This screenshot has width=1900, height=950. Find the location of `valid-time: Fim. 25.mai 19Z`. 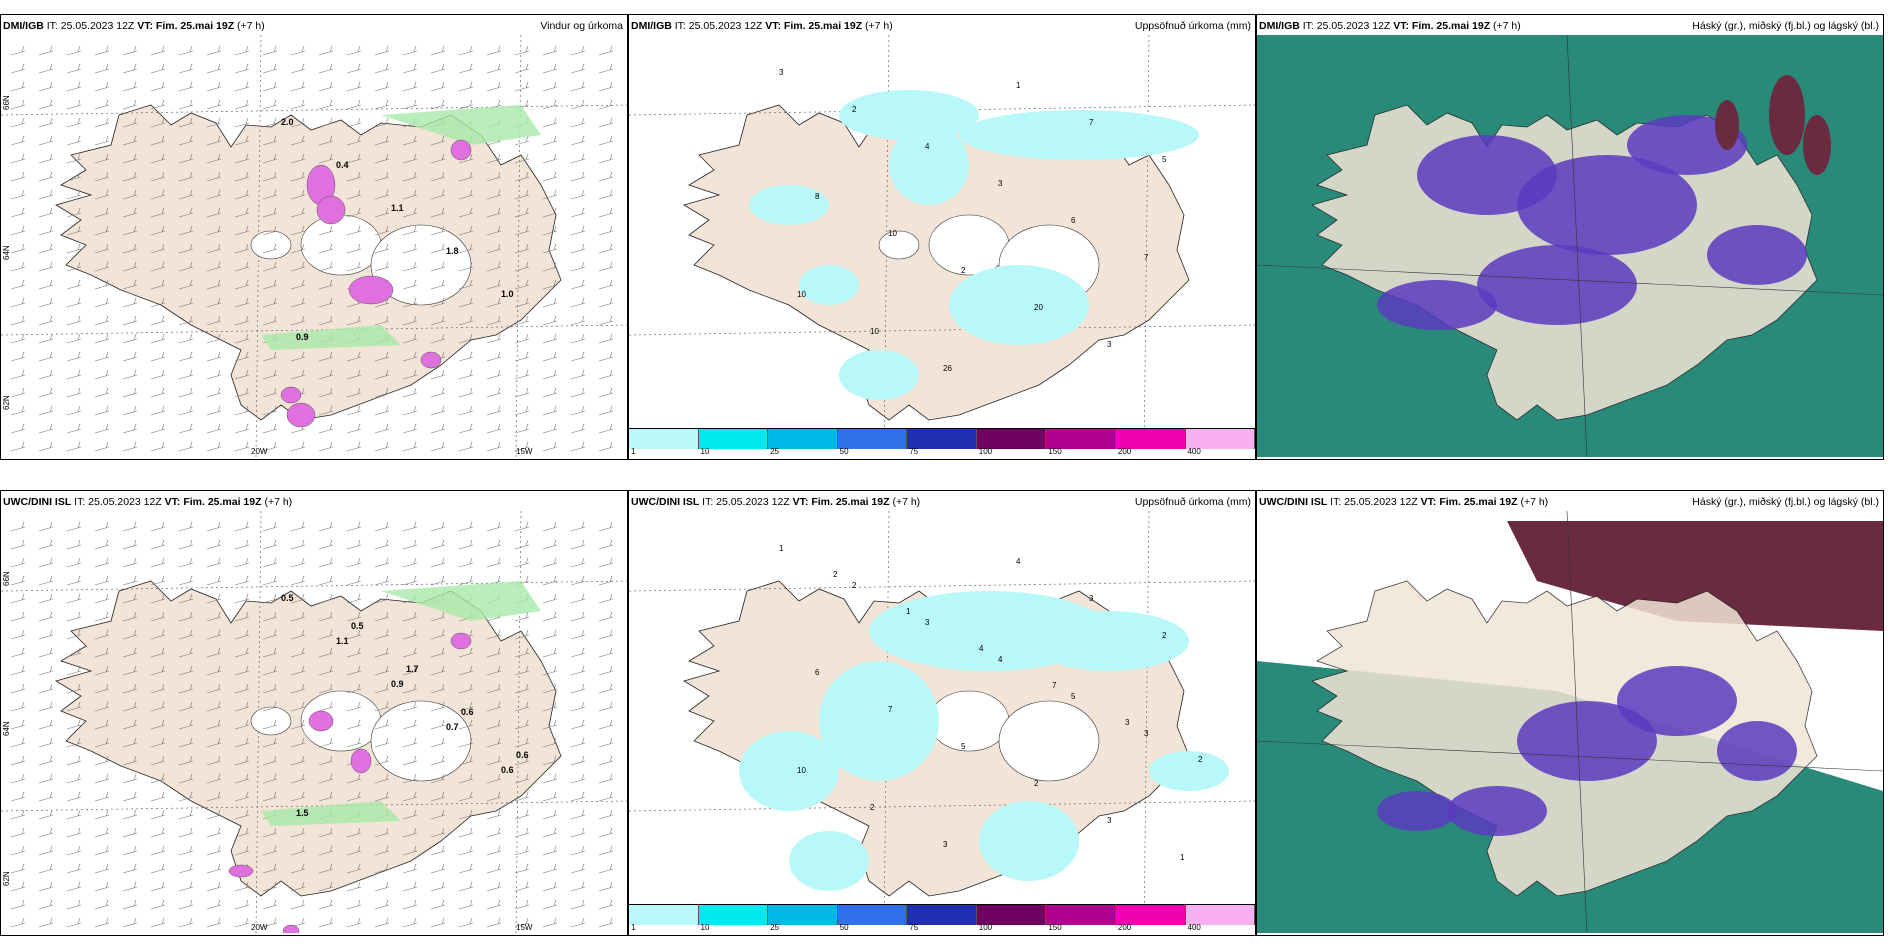

valid-time: Fim. 25.mai 19Z is located at coordinates (195, 26).